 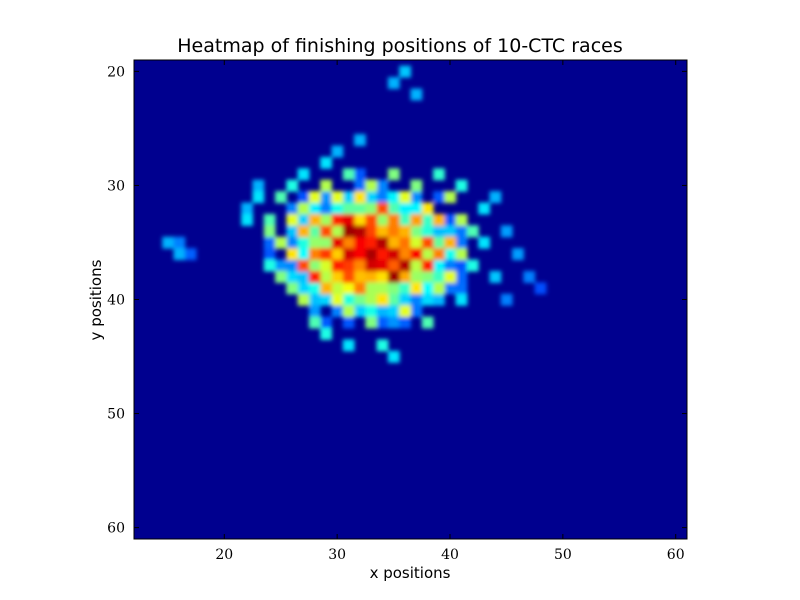 What do you see at coordinates (410, 573) in the screenshot?
I see `x-axis-label: x positions` at bounding box center [410, 573].